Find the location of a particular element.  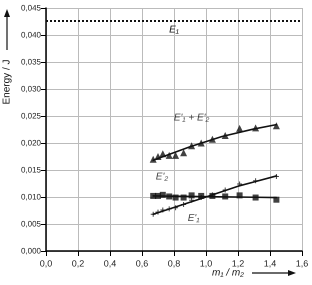

y-tick-label: 0,020 is located at coordinates (31, 143).